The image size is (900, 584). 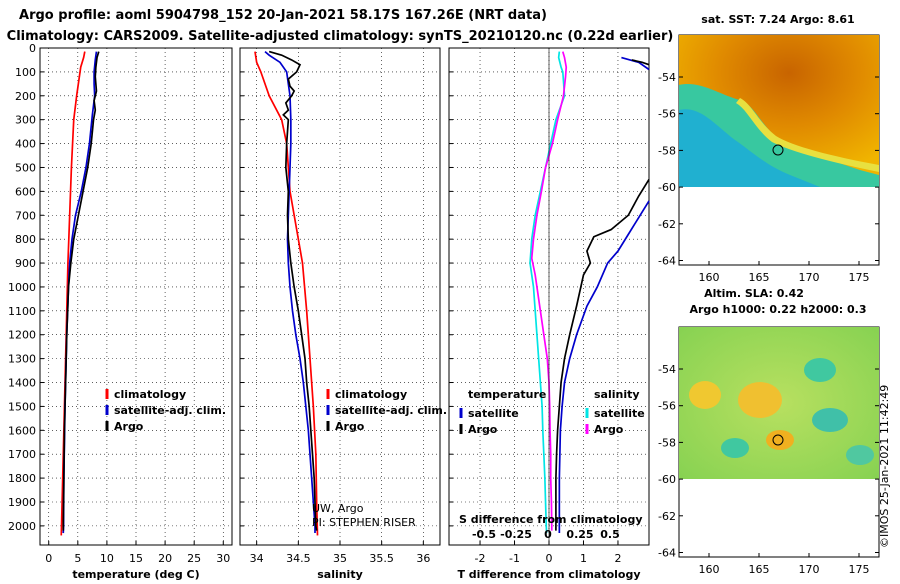 I want to click on x-tick-label: 5, so click(x=77, y=558).